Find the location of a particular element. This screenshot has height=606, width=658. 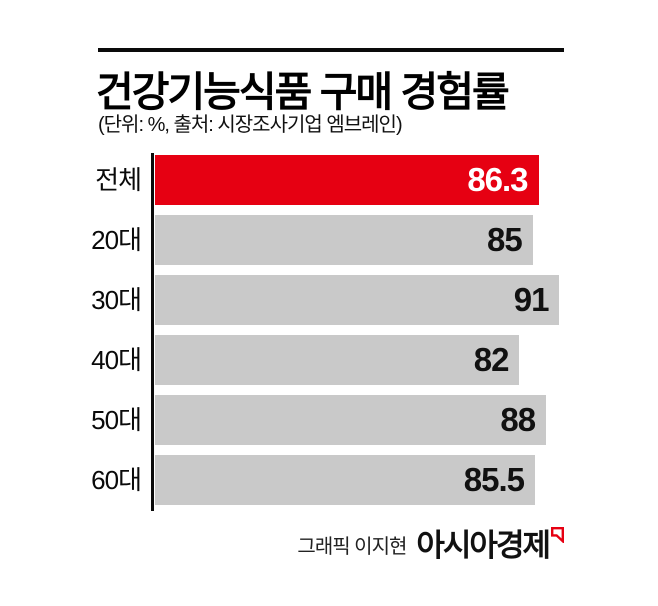

bar-track: 85.5 is located at coordinates (365, 480).